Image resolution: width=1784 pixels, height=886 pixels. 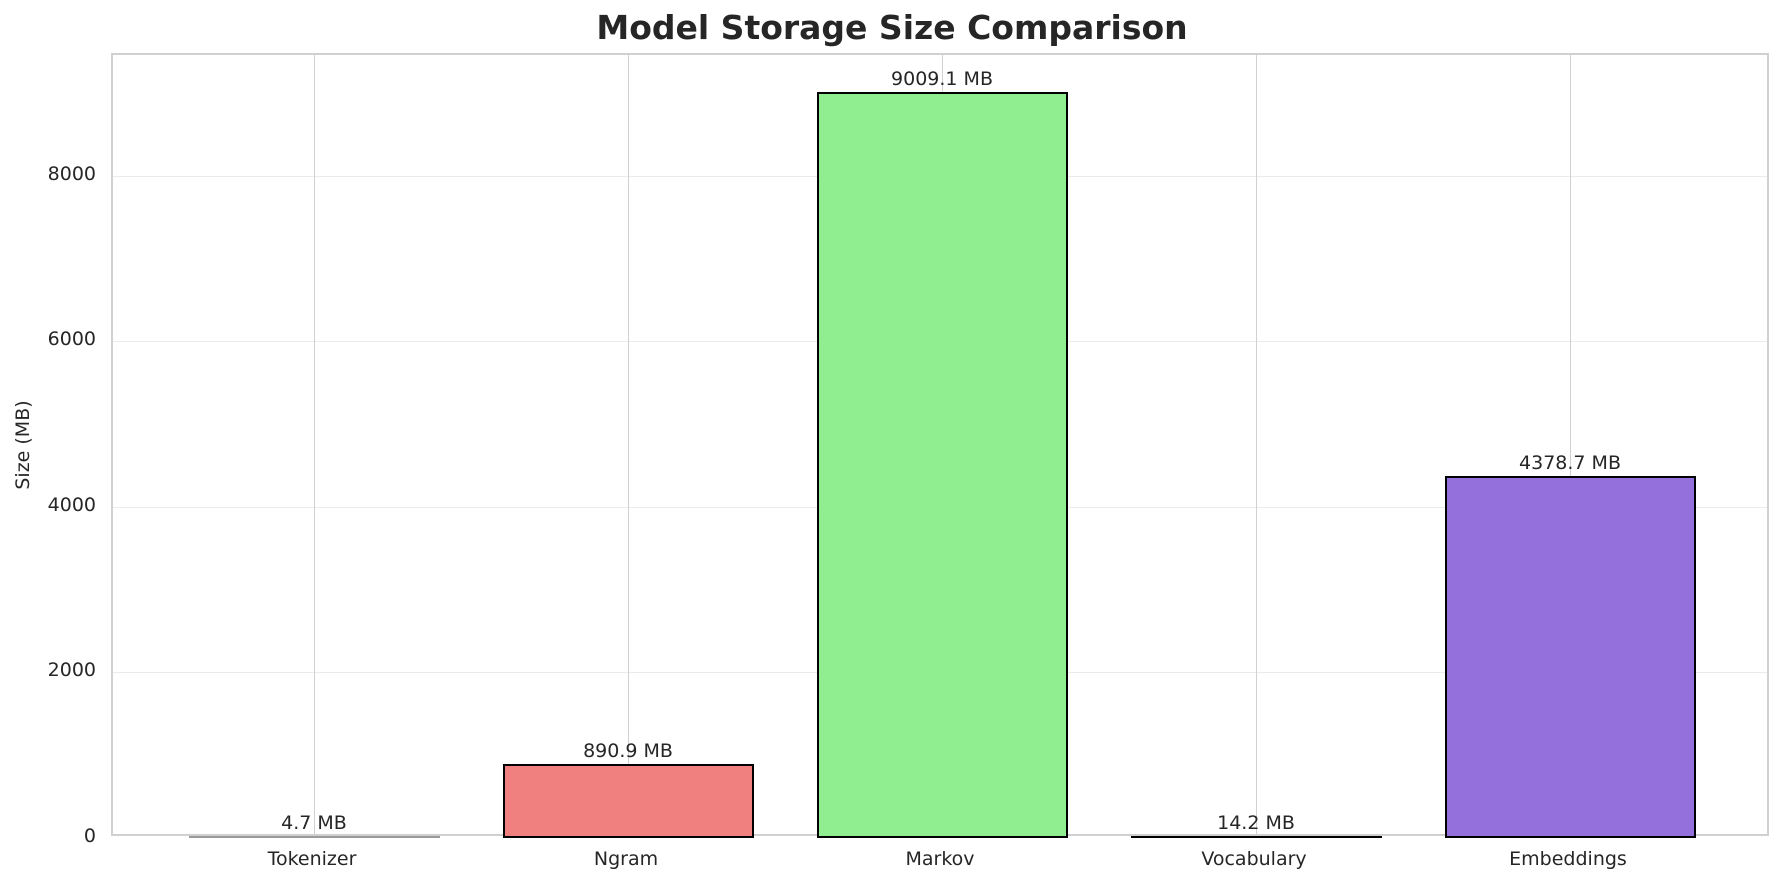 I want to click on bar-ngram, so click(x=628, y=801).